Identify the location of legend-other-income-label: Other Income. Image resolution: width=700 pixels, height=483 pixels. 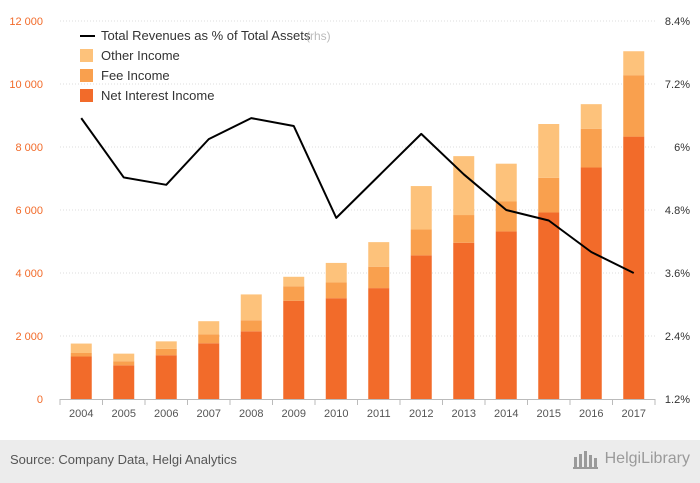
(140, 55).